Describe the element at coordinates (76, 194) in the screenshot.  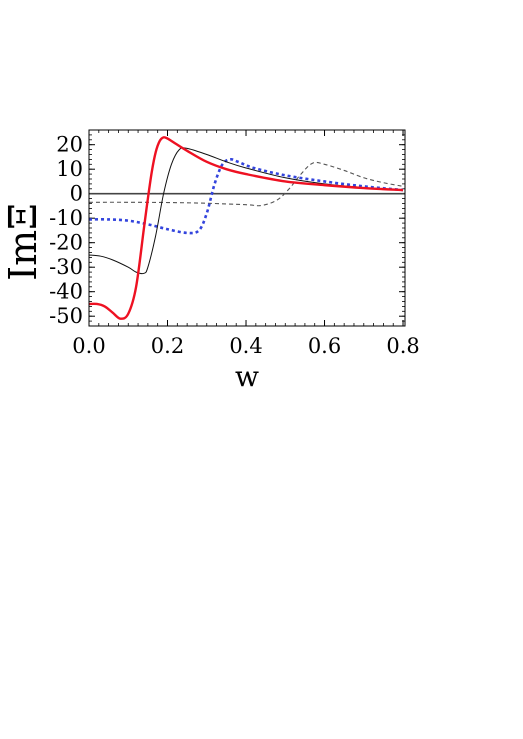
I see `y-tick-label: 0` at that location.